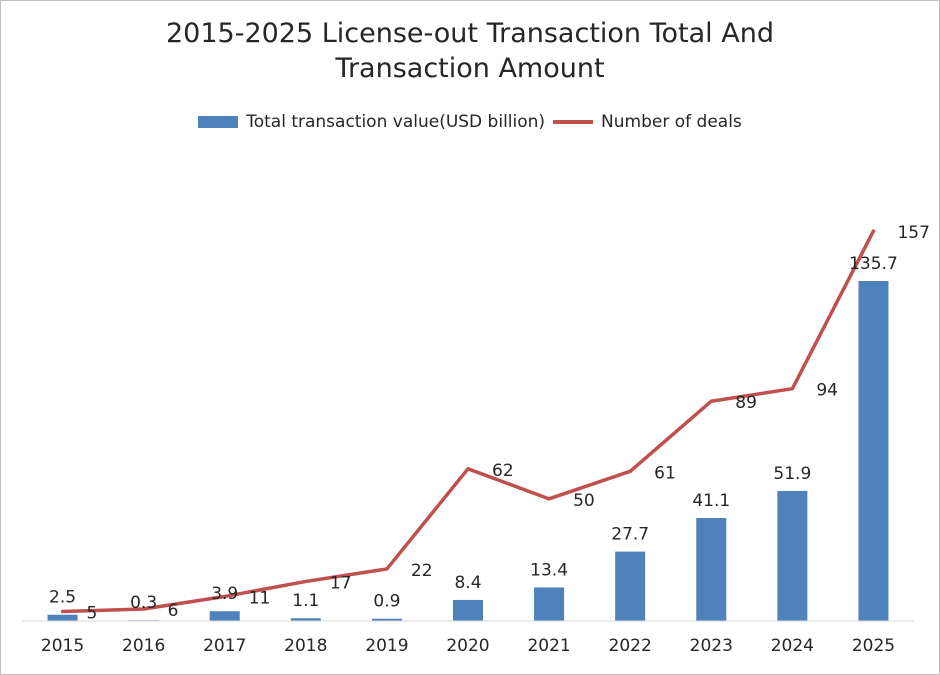  I want to click on legend-bar-swatch, so click(218, 122).